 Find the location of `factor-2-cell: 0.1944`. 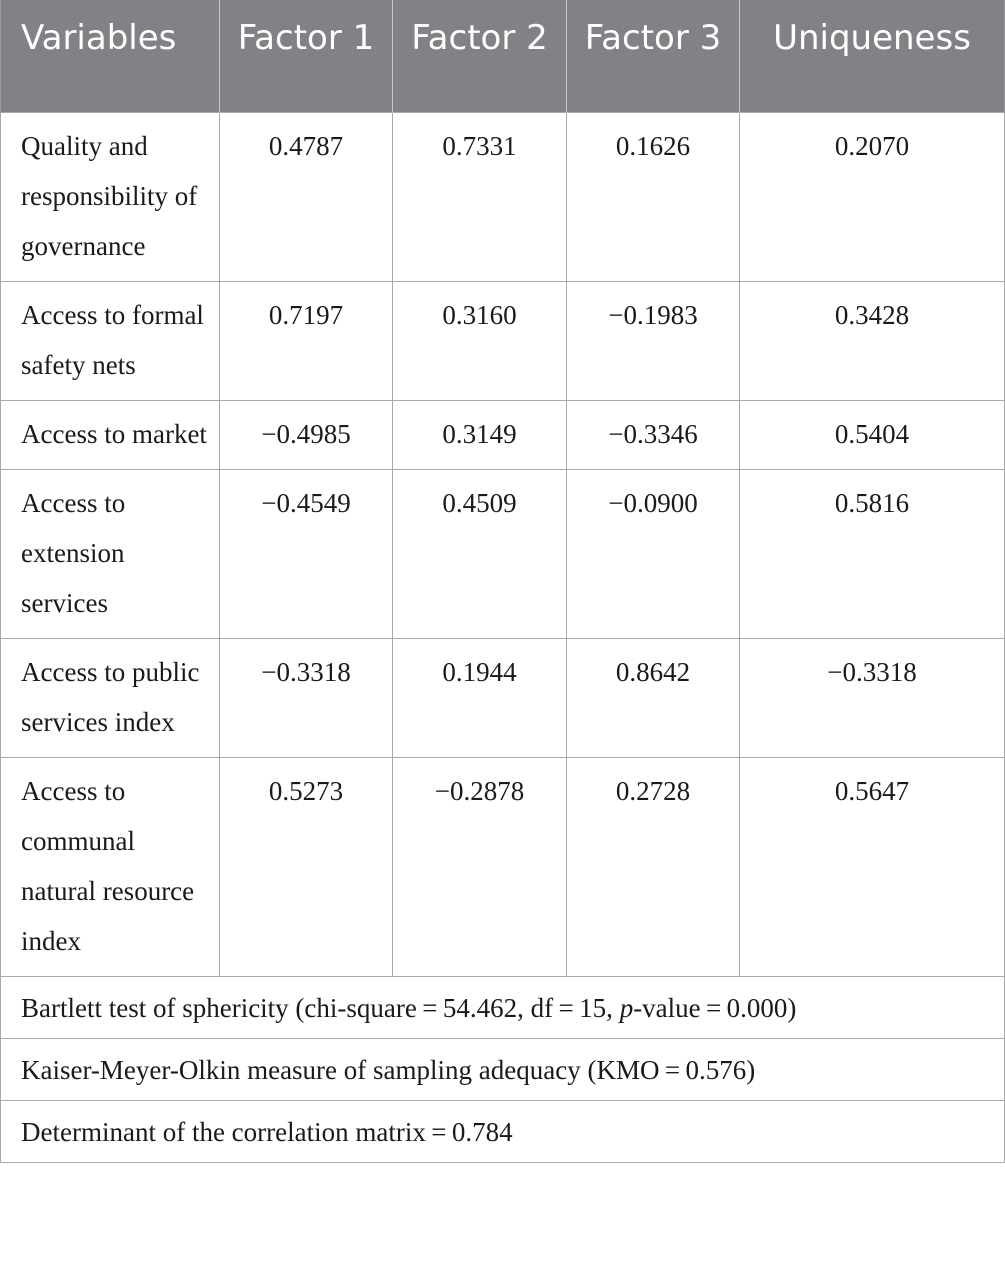

factor-2-cell: 0.1944 is located at coordinates (479, 698).